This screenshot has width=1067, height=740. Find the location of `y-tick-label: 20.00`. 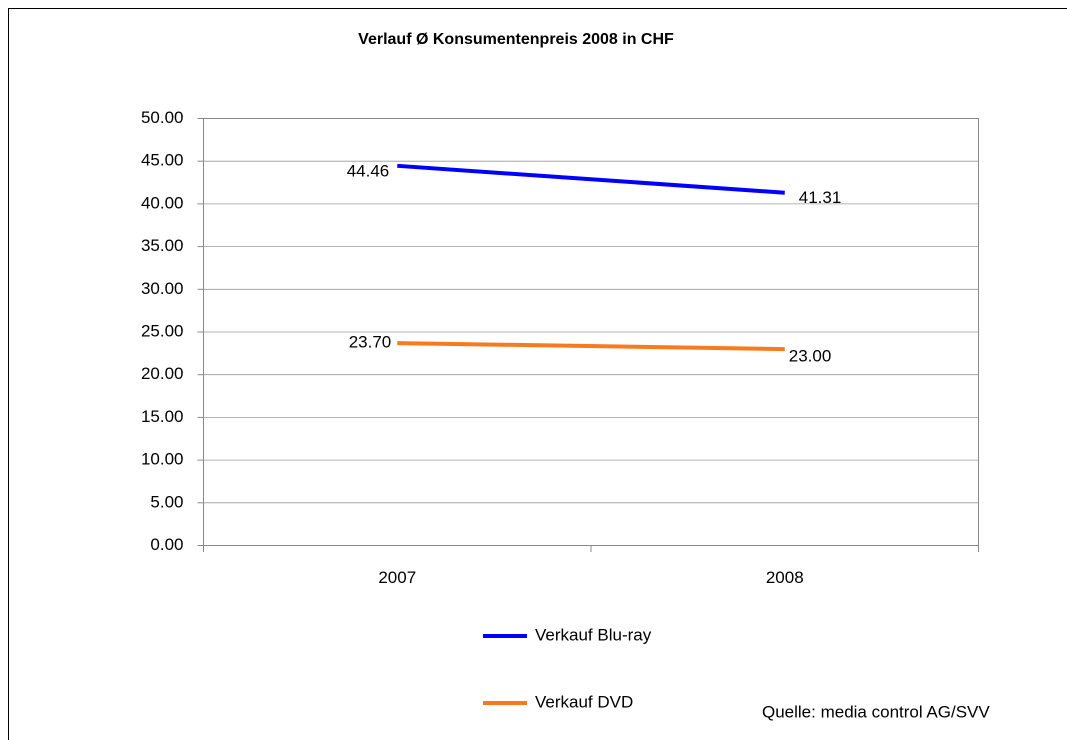

y-tick-label: 20.00 is located at coordinates (162, 373).